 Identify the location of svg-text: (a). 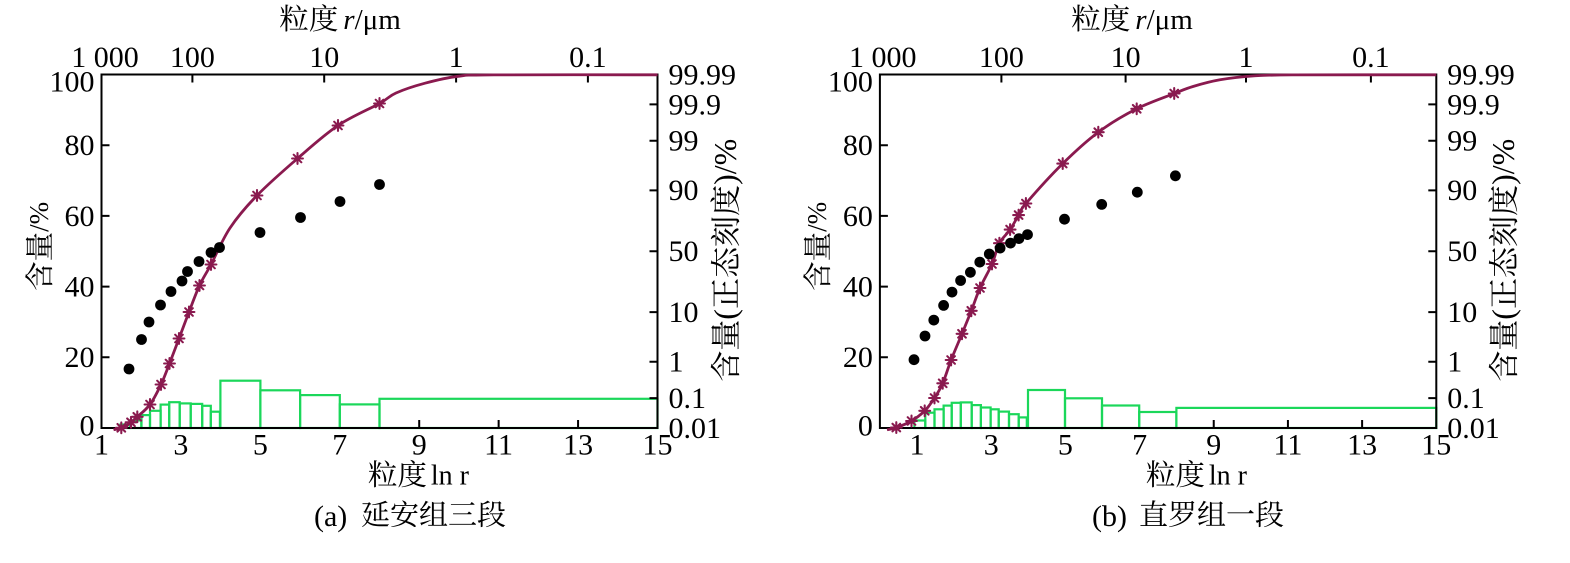
(330, 516).